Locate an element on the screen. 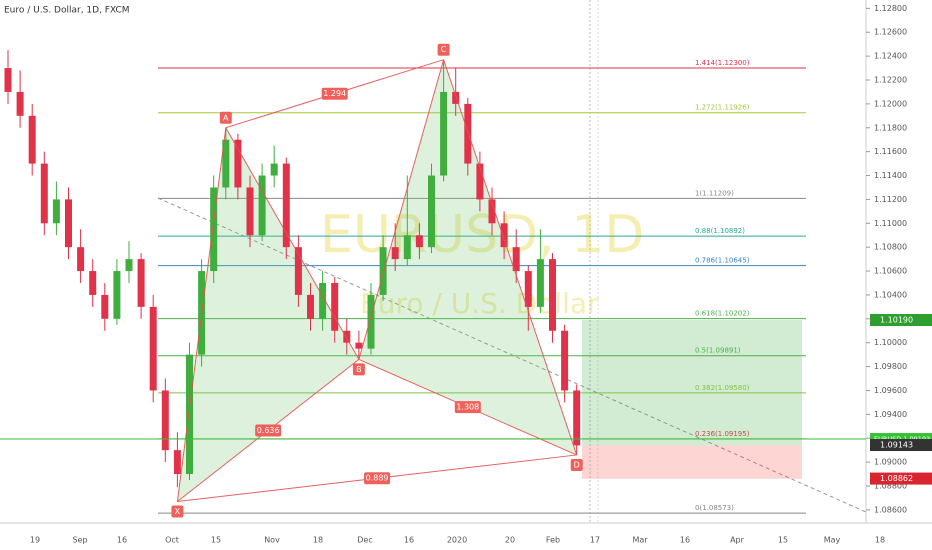  fib-label: 1(1.11209) is located at coordinates (714, 193).